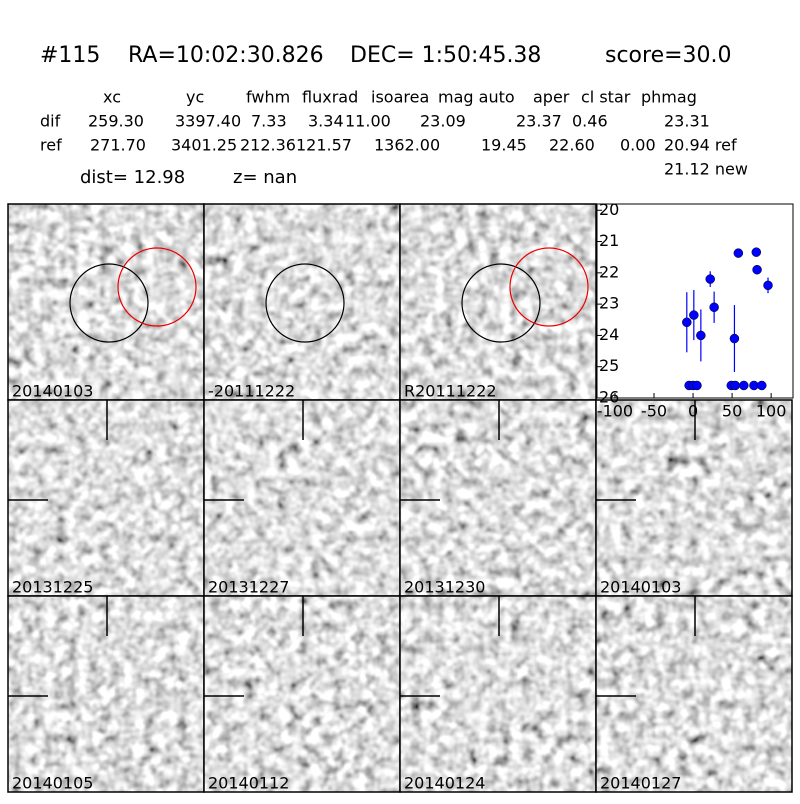 The image size is (800, 804). I want to click on dist: dist= 12.98, so click(132, 177).